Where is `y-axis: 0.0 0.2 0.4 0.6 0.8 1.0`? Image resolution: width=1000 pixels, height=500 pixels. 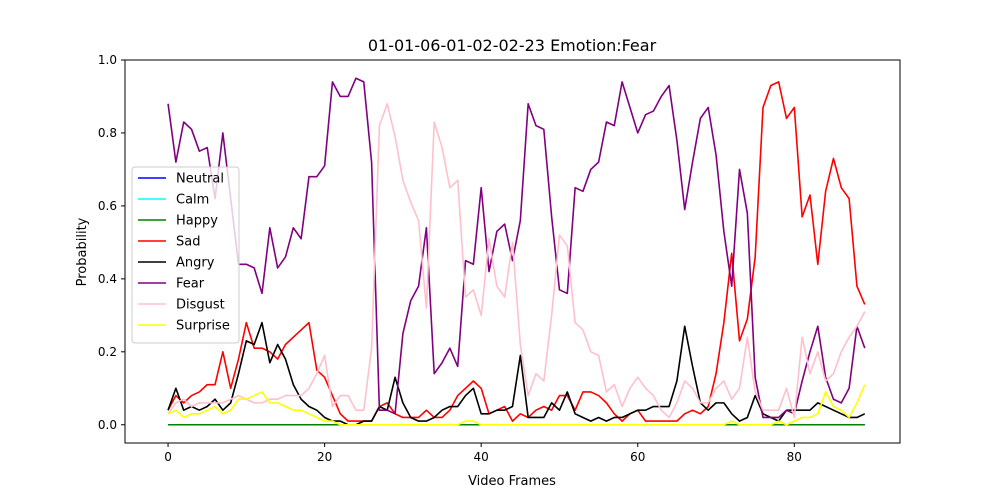 y-axis: 0.0 0.2 0.4 0.6 0.8 1.0 is located at coordinates (111, 242).